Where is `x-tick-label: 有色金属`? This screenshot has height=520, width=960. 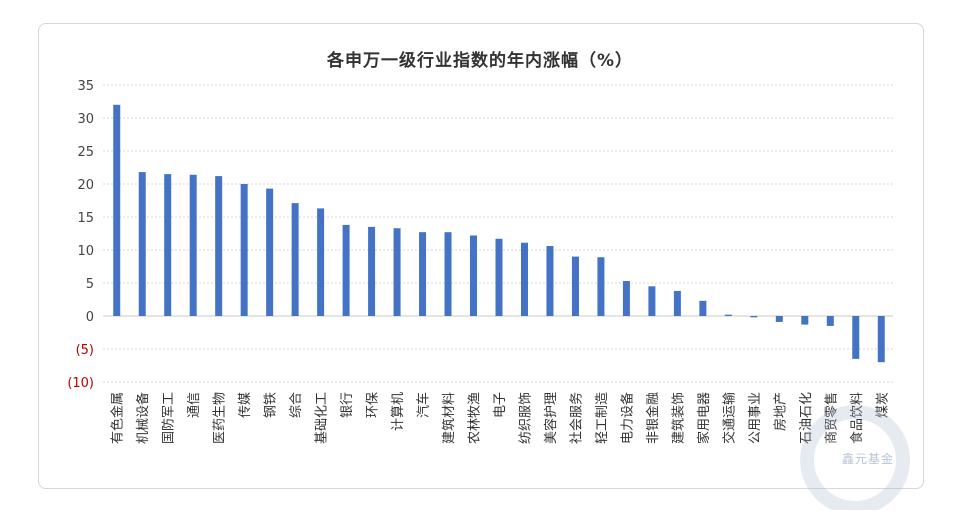 x-tick-label: 有色金属 is located at coordinates (118, 418).